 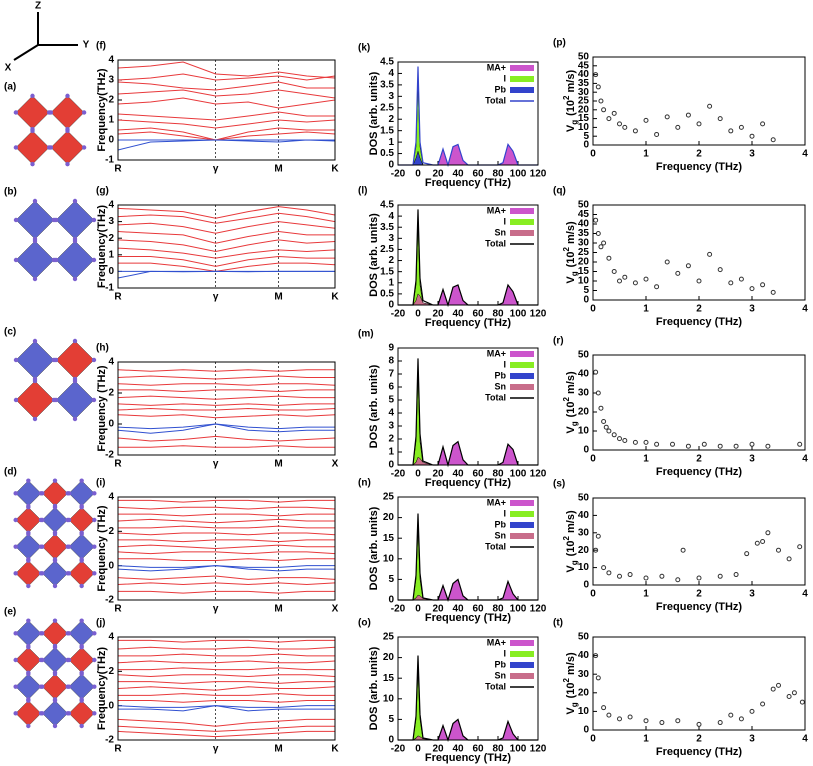 What do you see at coordinates (458, 749) in the screenshot?
I see `x-tick-label: 40` at bounding box center [458, 749].